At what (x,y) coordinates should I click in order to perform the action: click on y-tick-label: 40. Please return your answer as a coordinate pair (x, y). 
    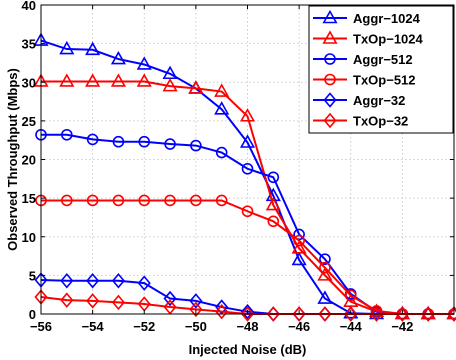
    Looking at the image, I should click on (29, 6).